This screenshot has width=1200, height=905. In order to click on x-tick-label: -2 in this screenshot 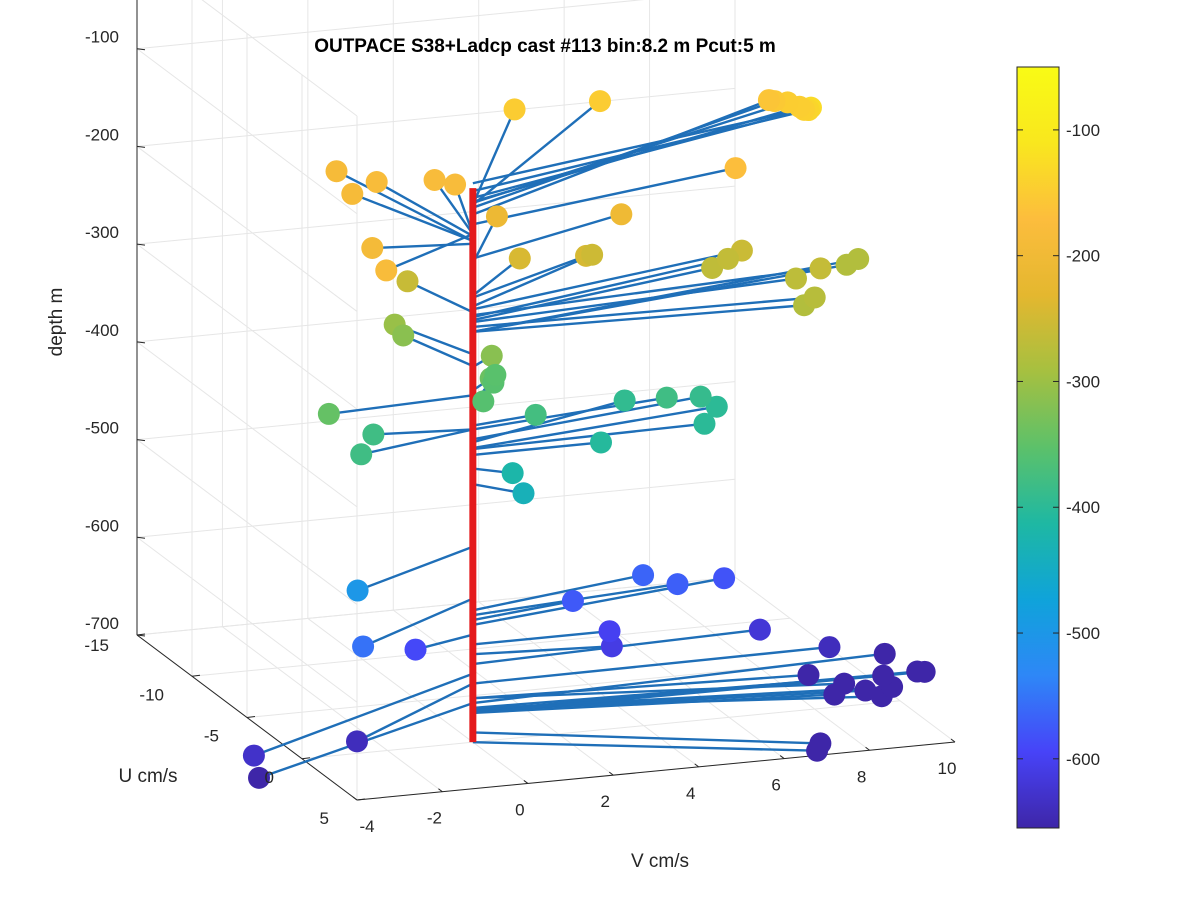, I will do `click(434, 818)`.